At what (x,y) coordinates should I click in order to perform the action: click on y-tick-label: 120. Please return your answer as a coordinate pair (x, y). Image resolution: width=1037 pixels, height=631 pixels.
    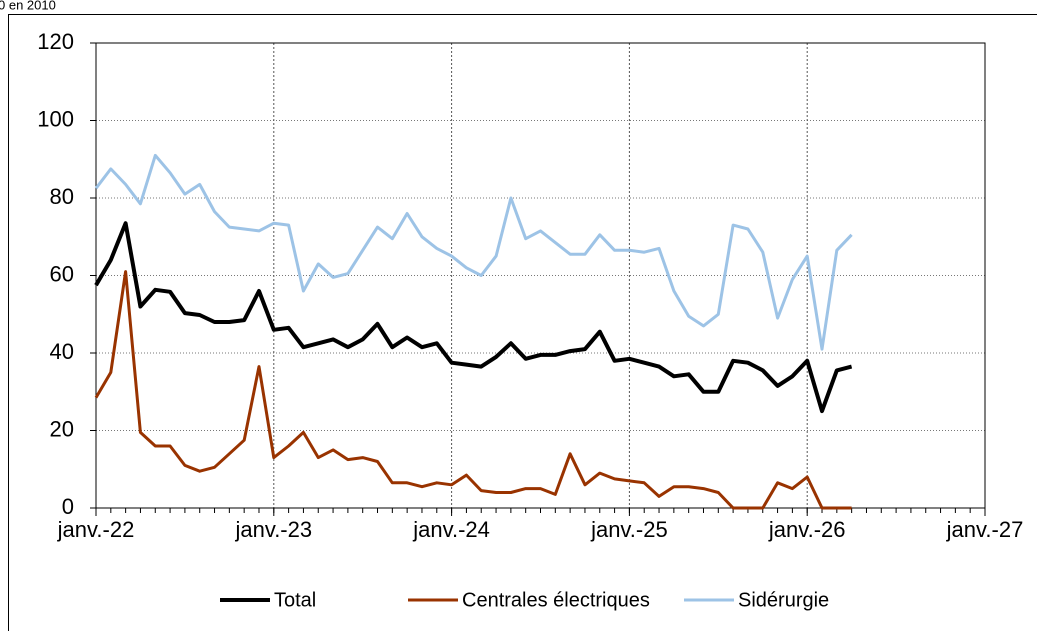
    Looking at the image, I should click on (55, 41).